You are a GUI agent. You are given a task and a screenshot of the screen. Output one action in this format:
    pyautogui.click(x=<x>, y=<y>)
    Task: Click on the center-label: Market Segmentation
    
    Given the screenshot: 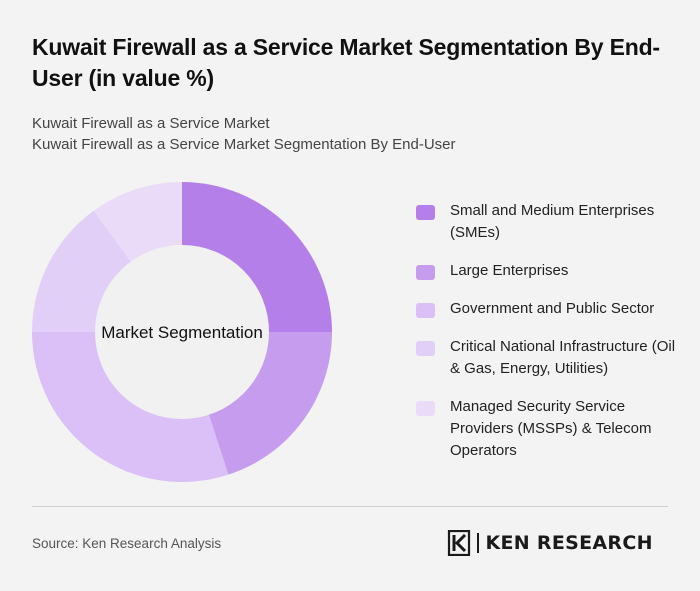 What is the action you would take?
    pyautogui.click(x=182, y=332)
    